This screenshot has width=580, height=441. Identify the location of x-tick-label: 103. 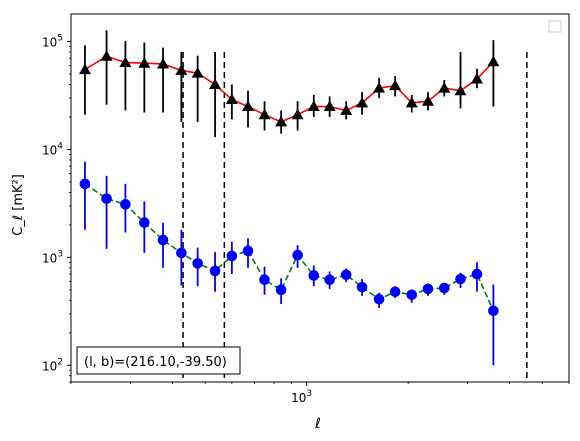
(301, 397).